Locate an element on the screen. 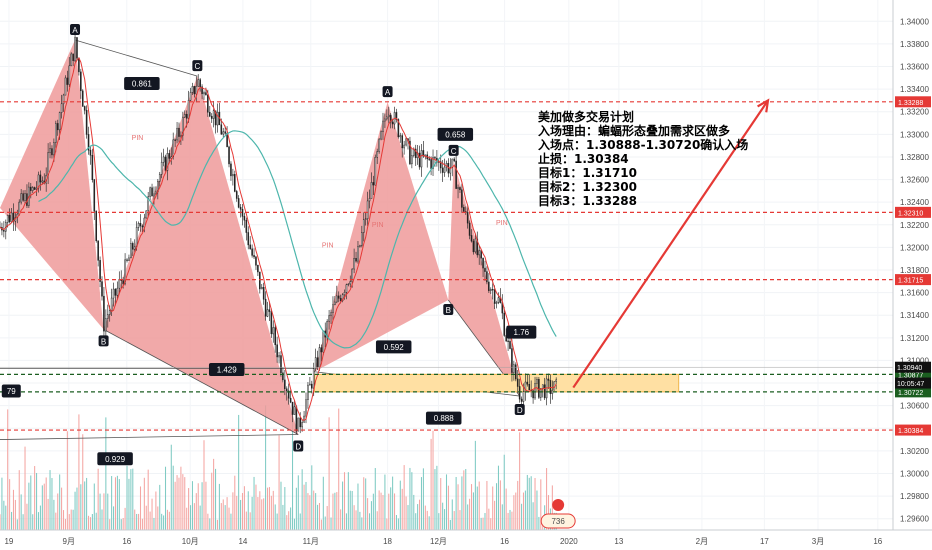  price-tag is located at coordinates (913, 367).